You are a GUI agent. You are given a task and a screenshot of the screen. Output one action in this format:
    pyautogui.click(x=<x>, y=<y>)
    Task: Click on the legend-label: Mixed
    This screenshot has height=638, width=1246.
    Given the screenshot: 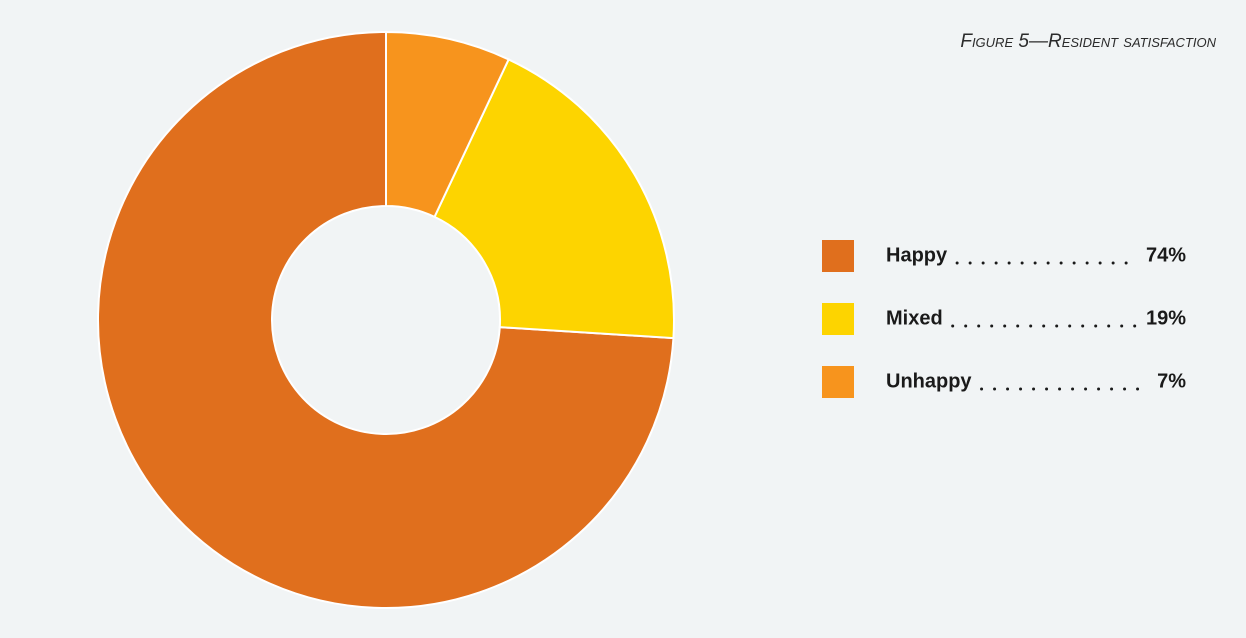 What is the action you would take?
    pyautogui.click(x=914, y=318)
    